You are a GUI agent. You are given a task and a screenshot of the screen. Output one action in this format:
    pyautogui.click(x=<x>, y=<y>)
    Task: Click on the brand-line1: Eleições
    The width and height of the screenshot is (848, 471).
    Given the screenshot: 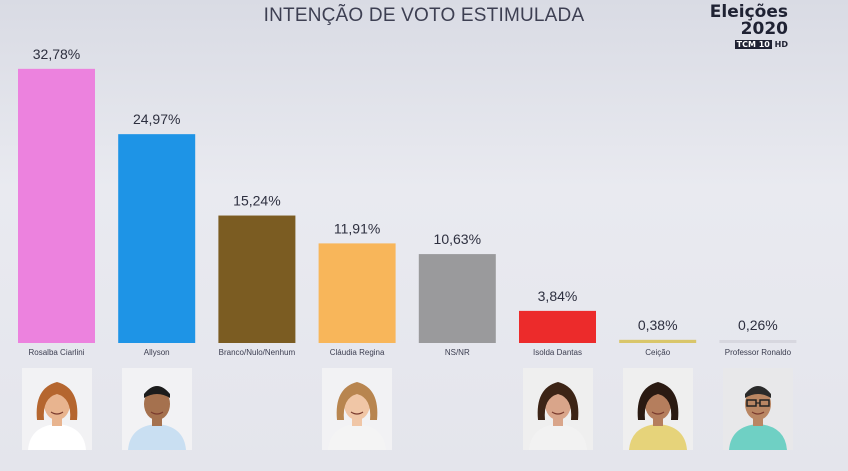 What is the action you would take?
    pyautogui.click(x=748, y=12)
    